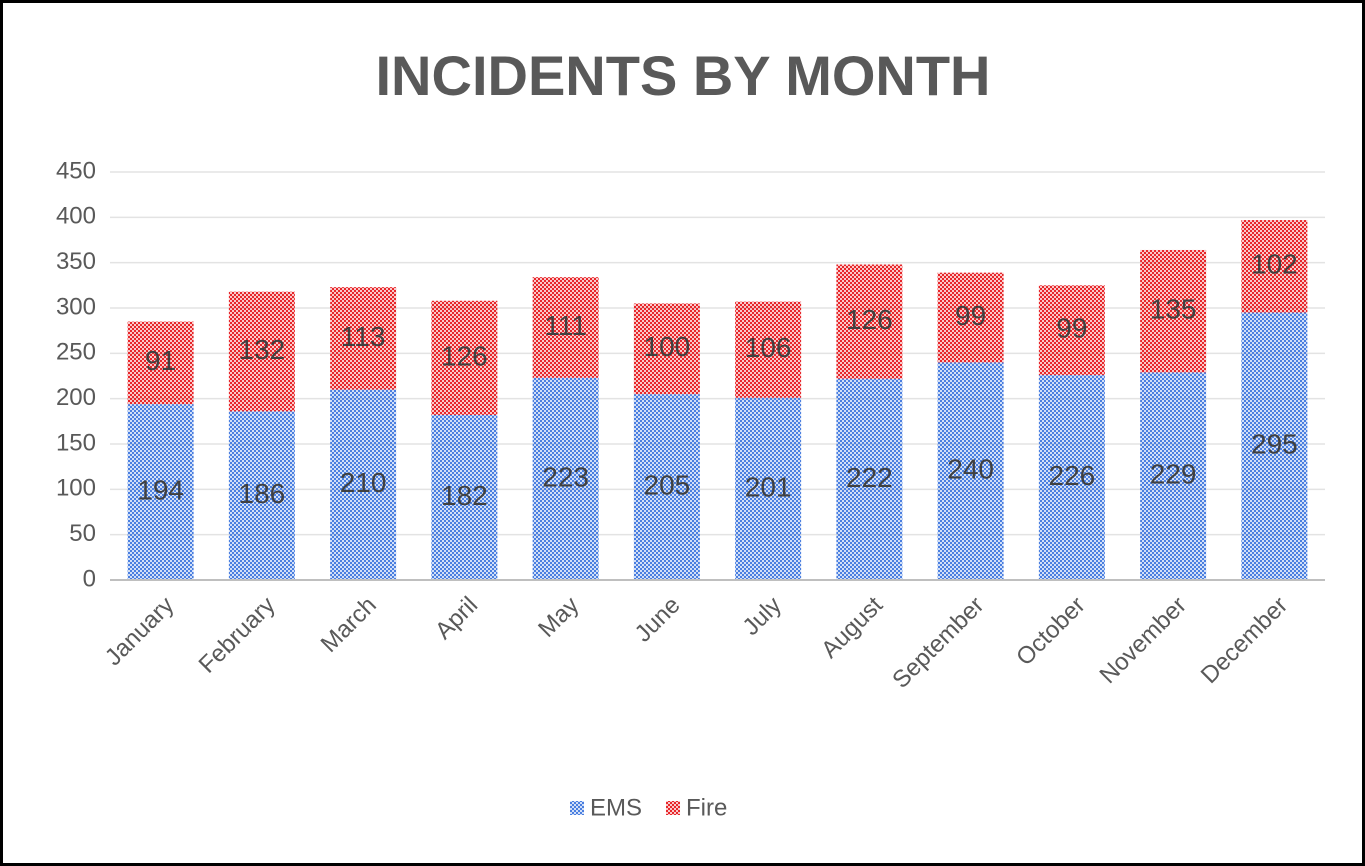 This screenshot has height=866, width=1365. I want to click on data-label: 132, so click(262, 349).